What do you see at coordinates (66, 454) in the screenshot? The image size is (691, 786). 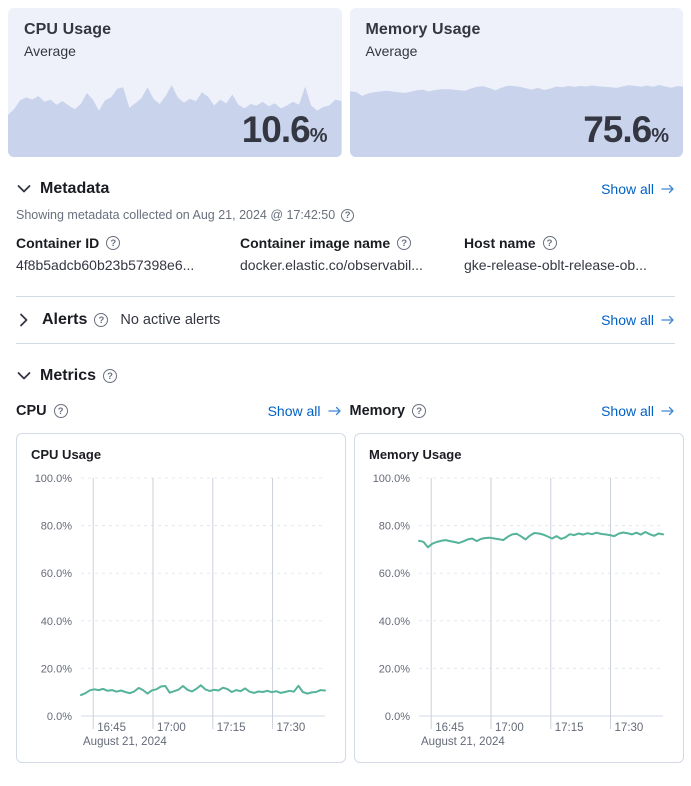 I see `cpu-chart-title: CPU Usage` at bounding box center [66, 454].